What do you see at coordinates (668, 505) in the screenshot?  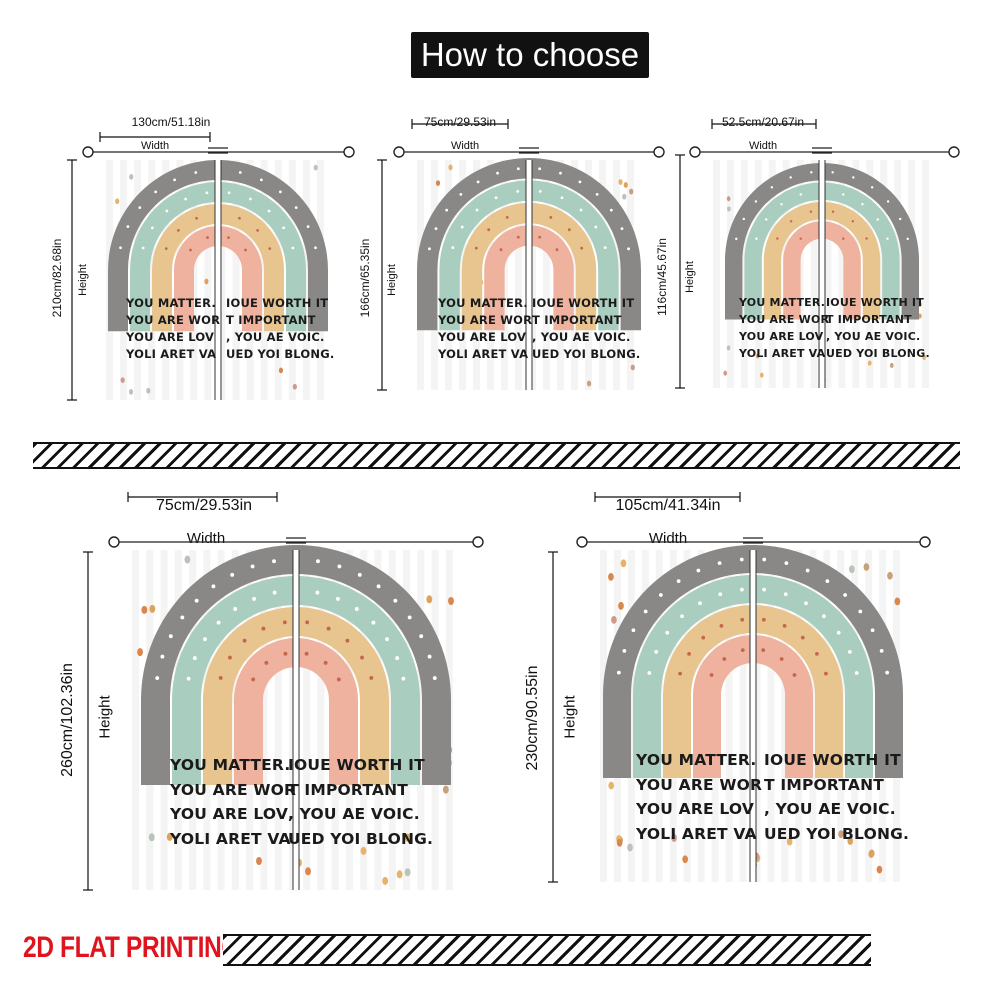 I see `width-dimension: 105cm/41.34in` at bounding box center [668, 505].